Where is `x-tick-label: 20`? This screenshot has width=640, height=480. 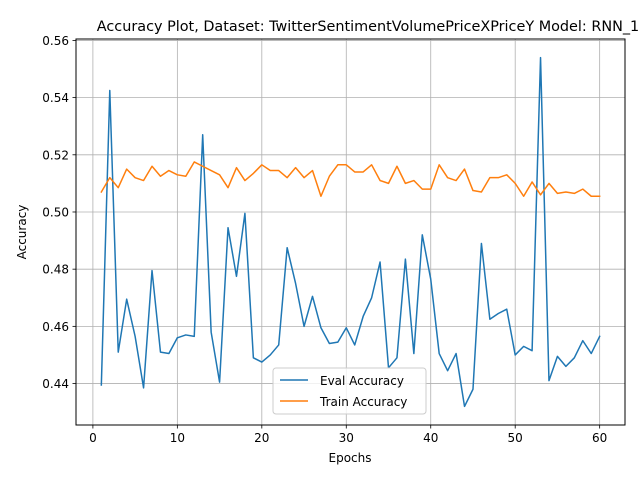
x-tick-label: 20 is located at coordinates (261, 438).